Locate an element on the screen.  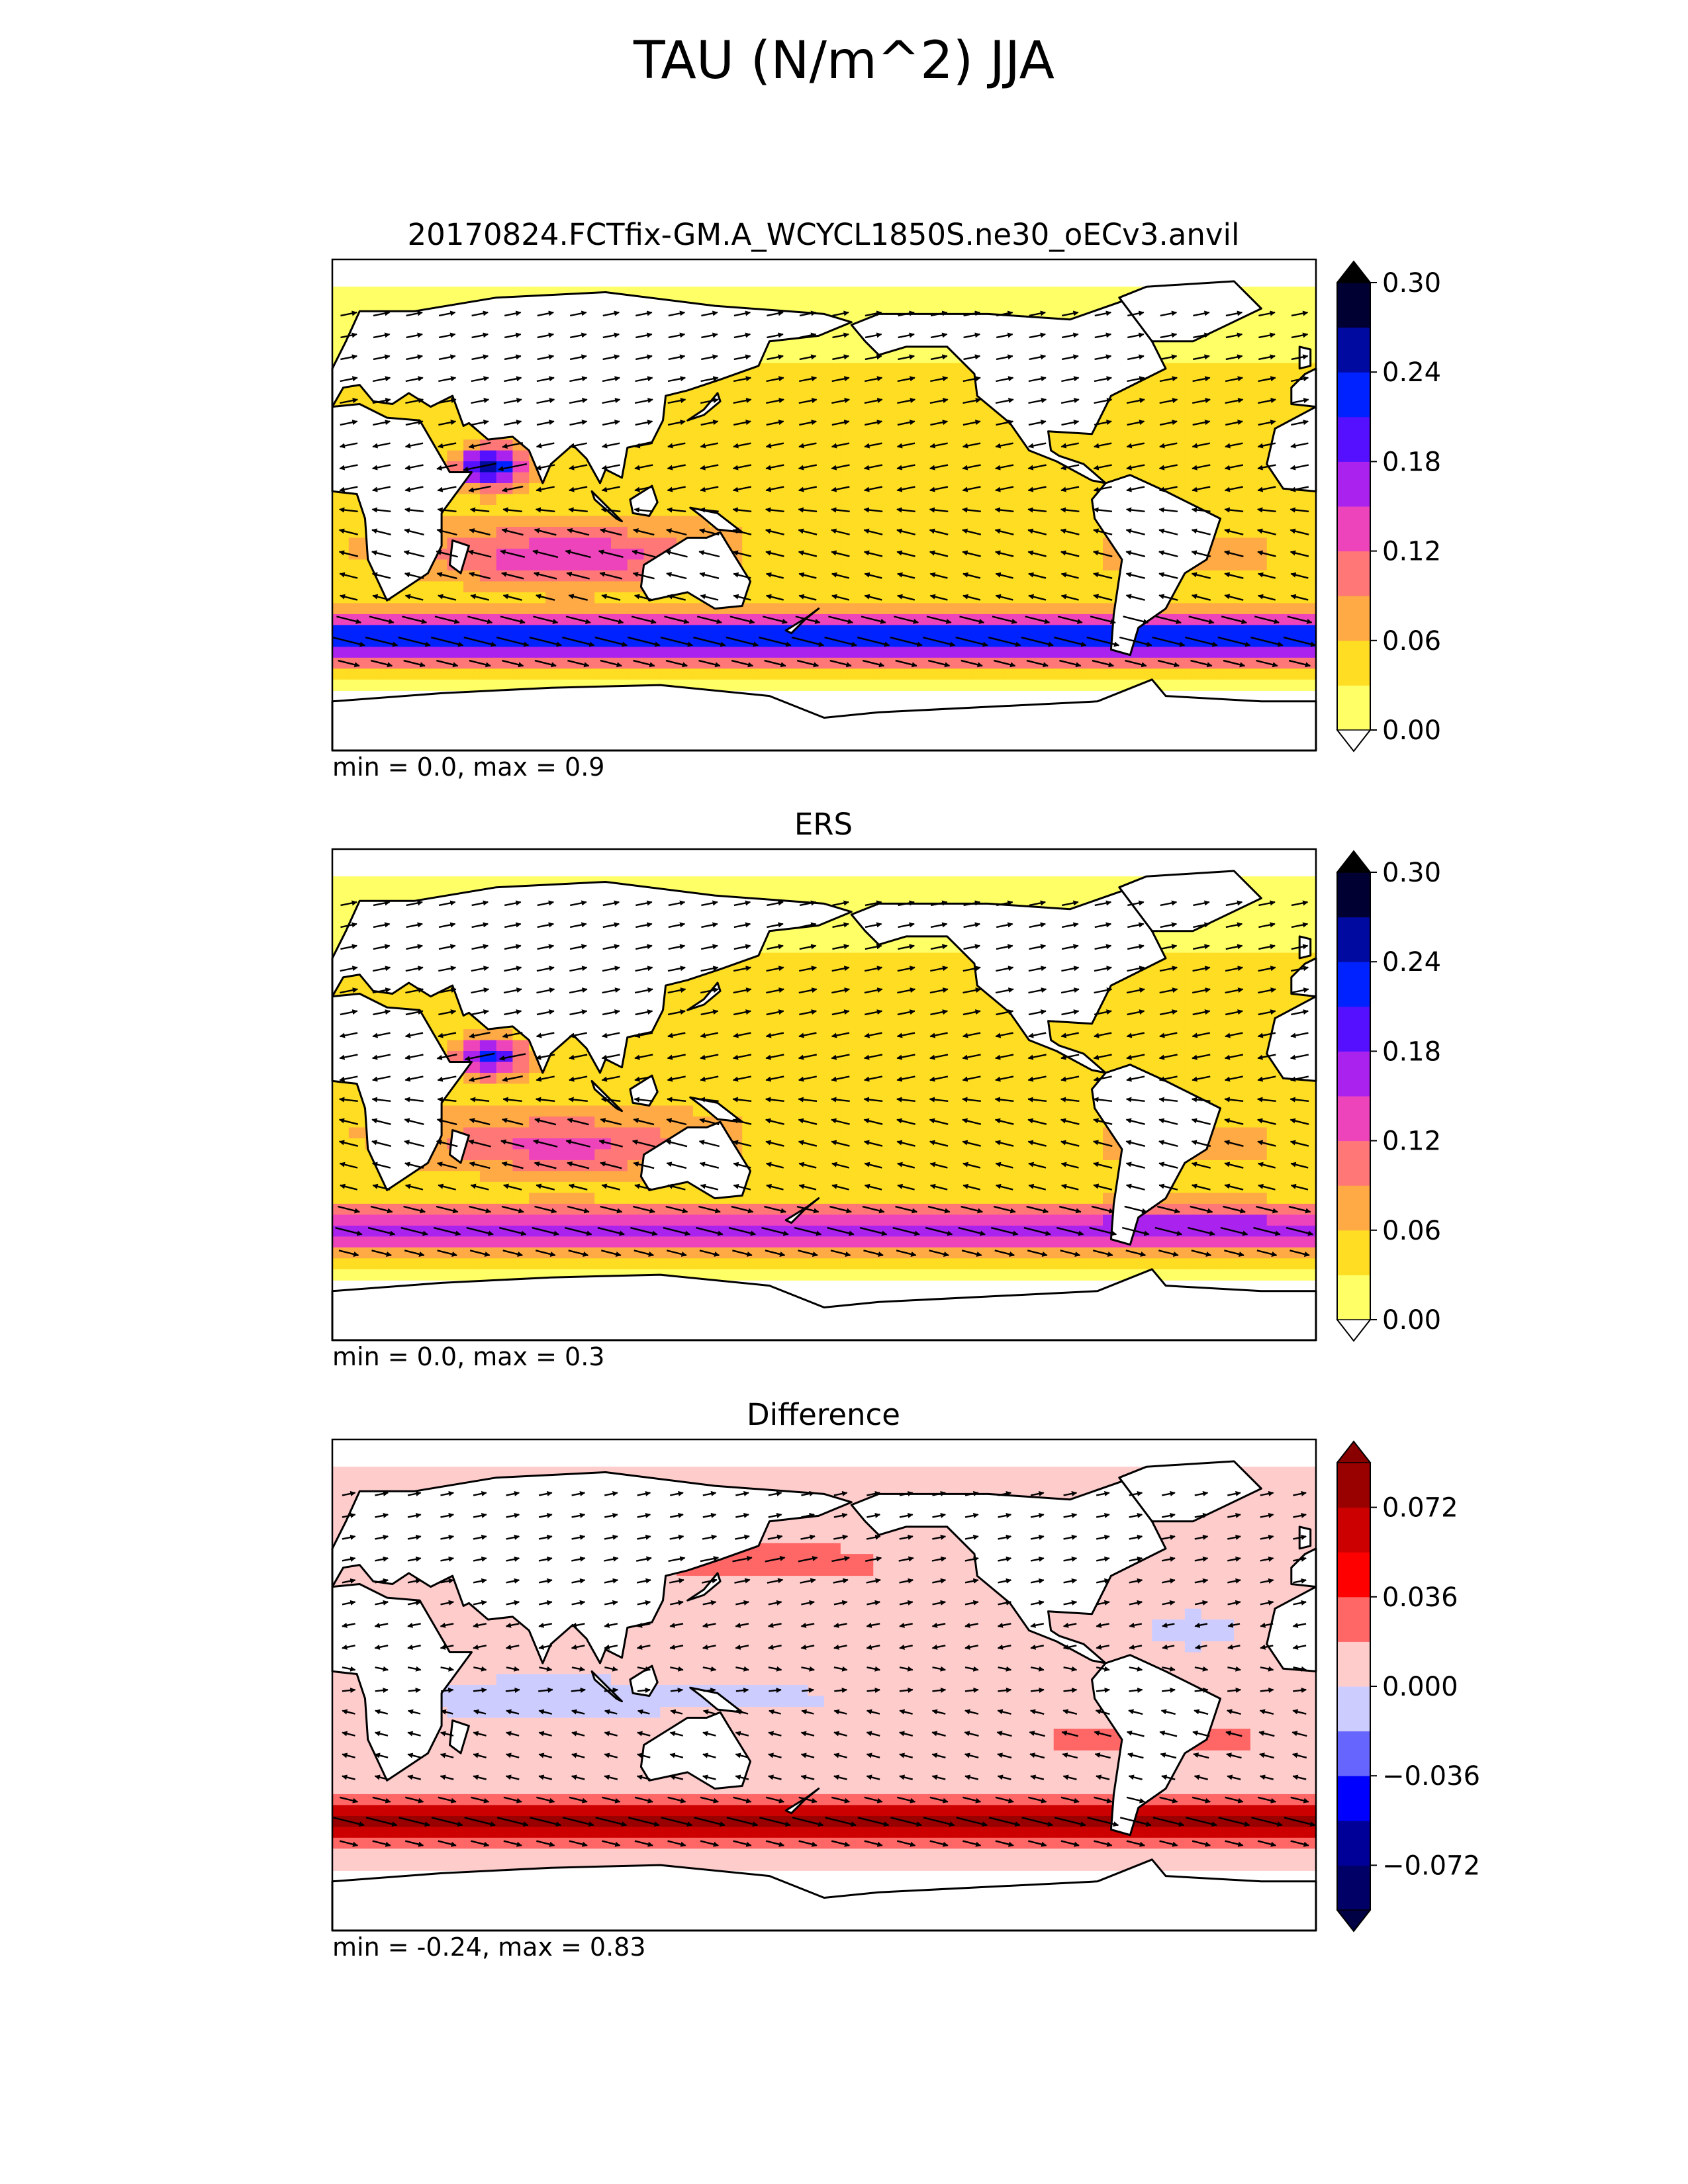
colorbar-tick-label: 0.30 is located at coordinates (1411, 283).